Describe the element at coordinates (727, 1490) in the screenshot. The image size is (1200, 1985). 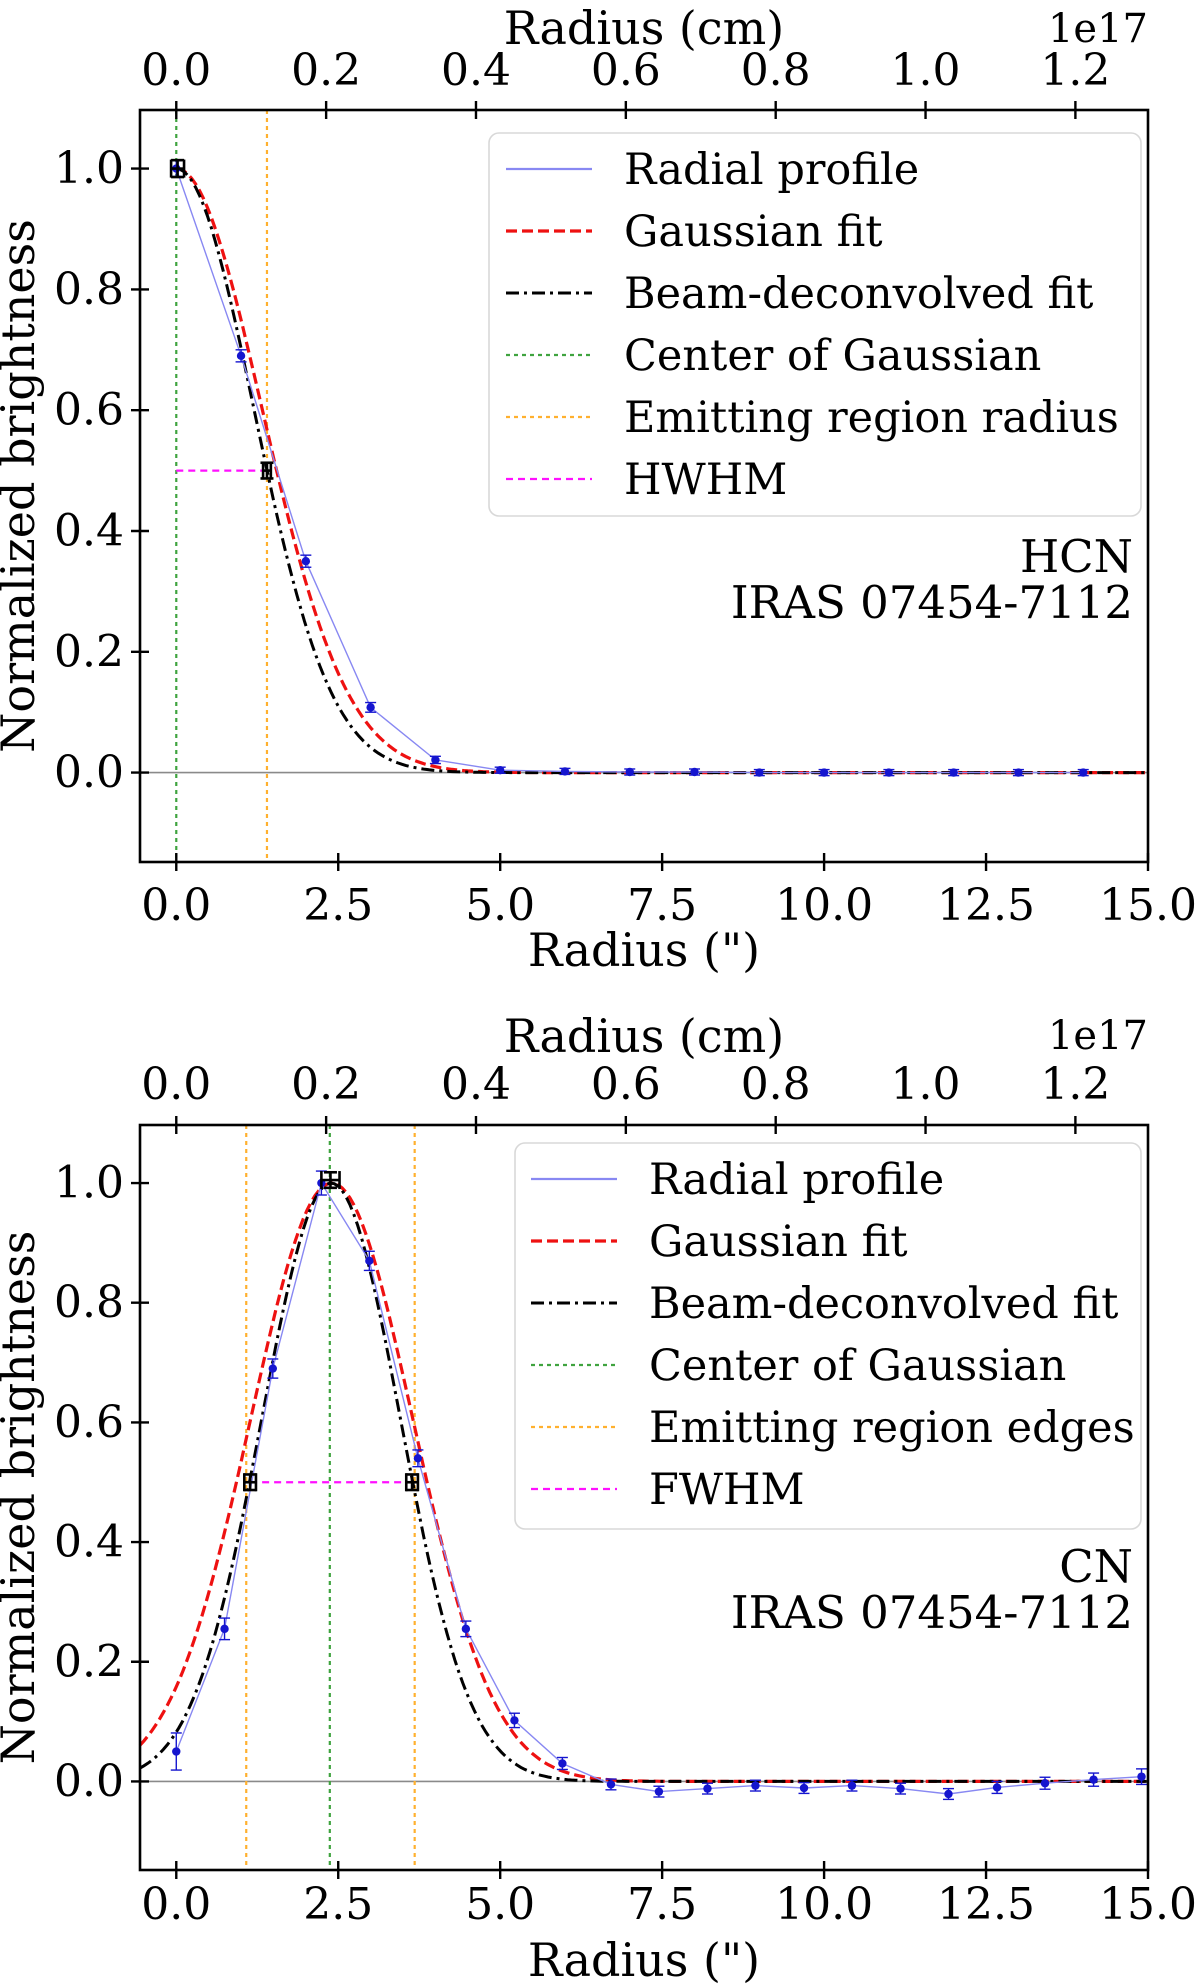
I see `legend-label-hwhm: FWHM` at that location.